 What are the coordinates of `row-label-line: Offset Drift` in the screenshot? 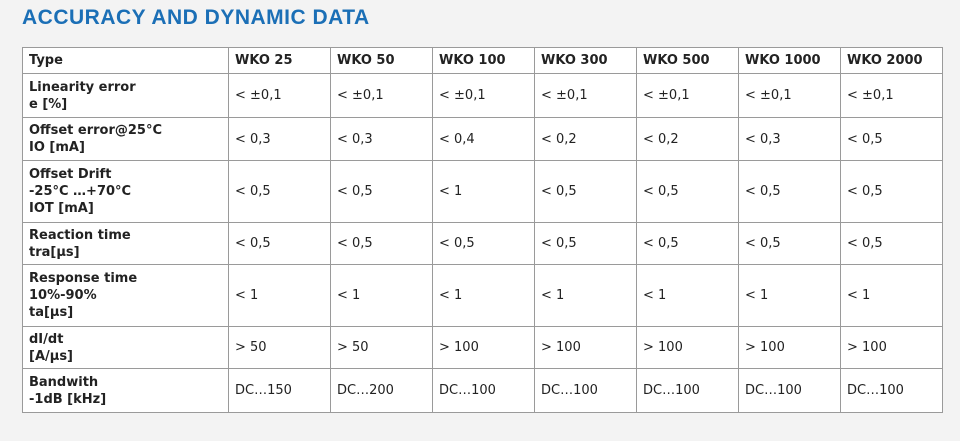 It's located at (70, 174).